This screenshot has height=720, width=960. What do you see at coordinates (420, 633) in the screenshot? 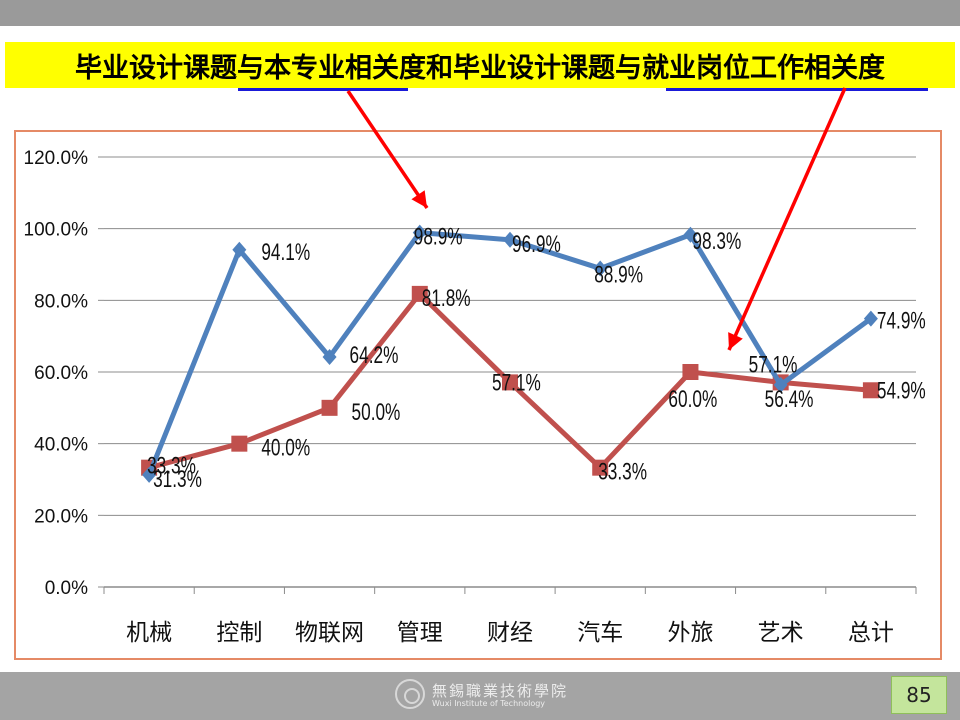
I see `x-tick-label: 管理` at bounding box center [420, 633].